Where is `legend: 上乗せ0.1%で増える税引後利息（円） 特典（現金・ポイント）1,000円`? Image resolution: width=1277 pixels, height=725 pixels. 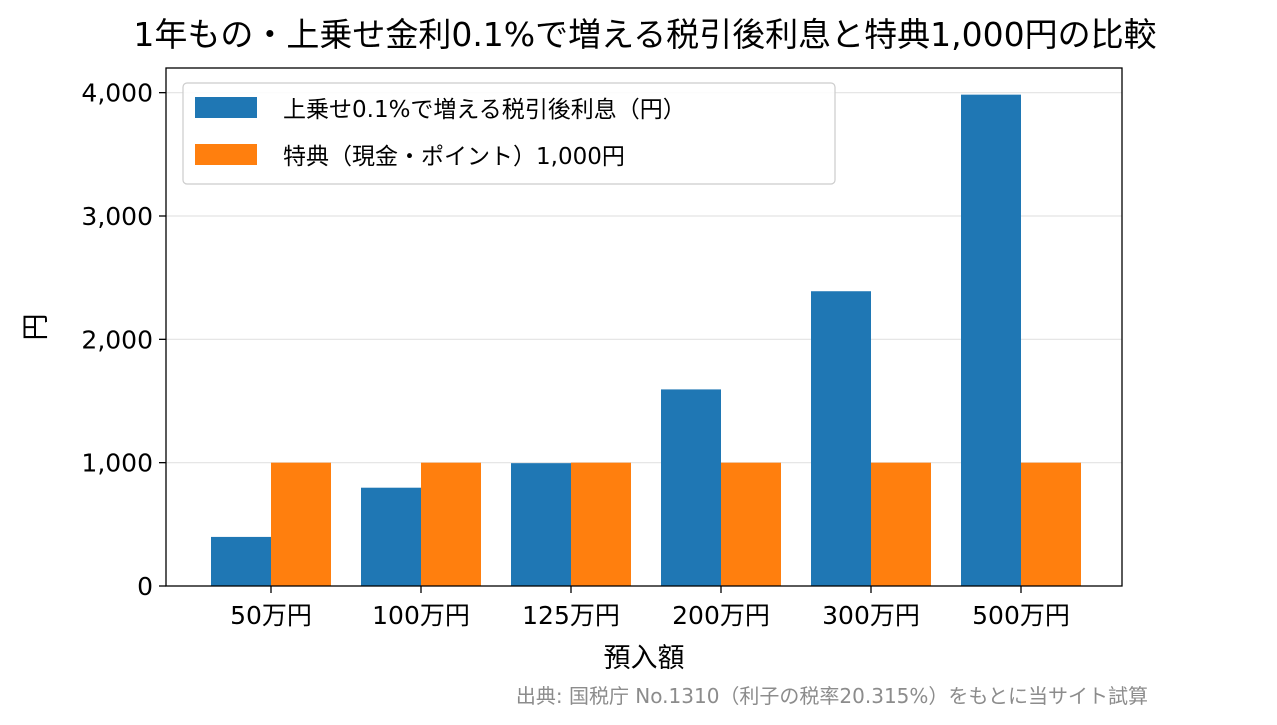
legend: 上乗せ0.1%で増える税引後利息（円） 特典（現金・ポイント）1,000円 is located at coordinates (509, 133).